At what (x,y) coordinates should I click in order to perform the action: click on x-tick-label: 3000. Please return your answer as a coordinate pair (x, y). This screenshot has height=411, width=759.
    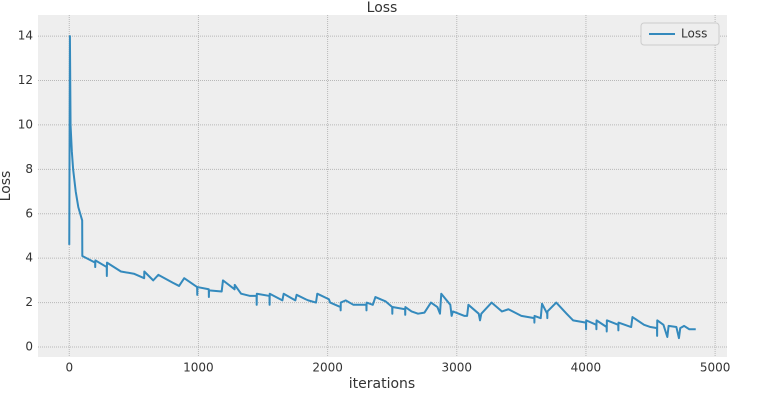
    Looking at the image, I should click on (457, 368).